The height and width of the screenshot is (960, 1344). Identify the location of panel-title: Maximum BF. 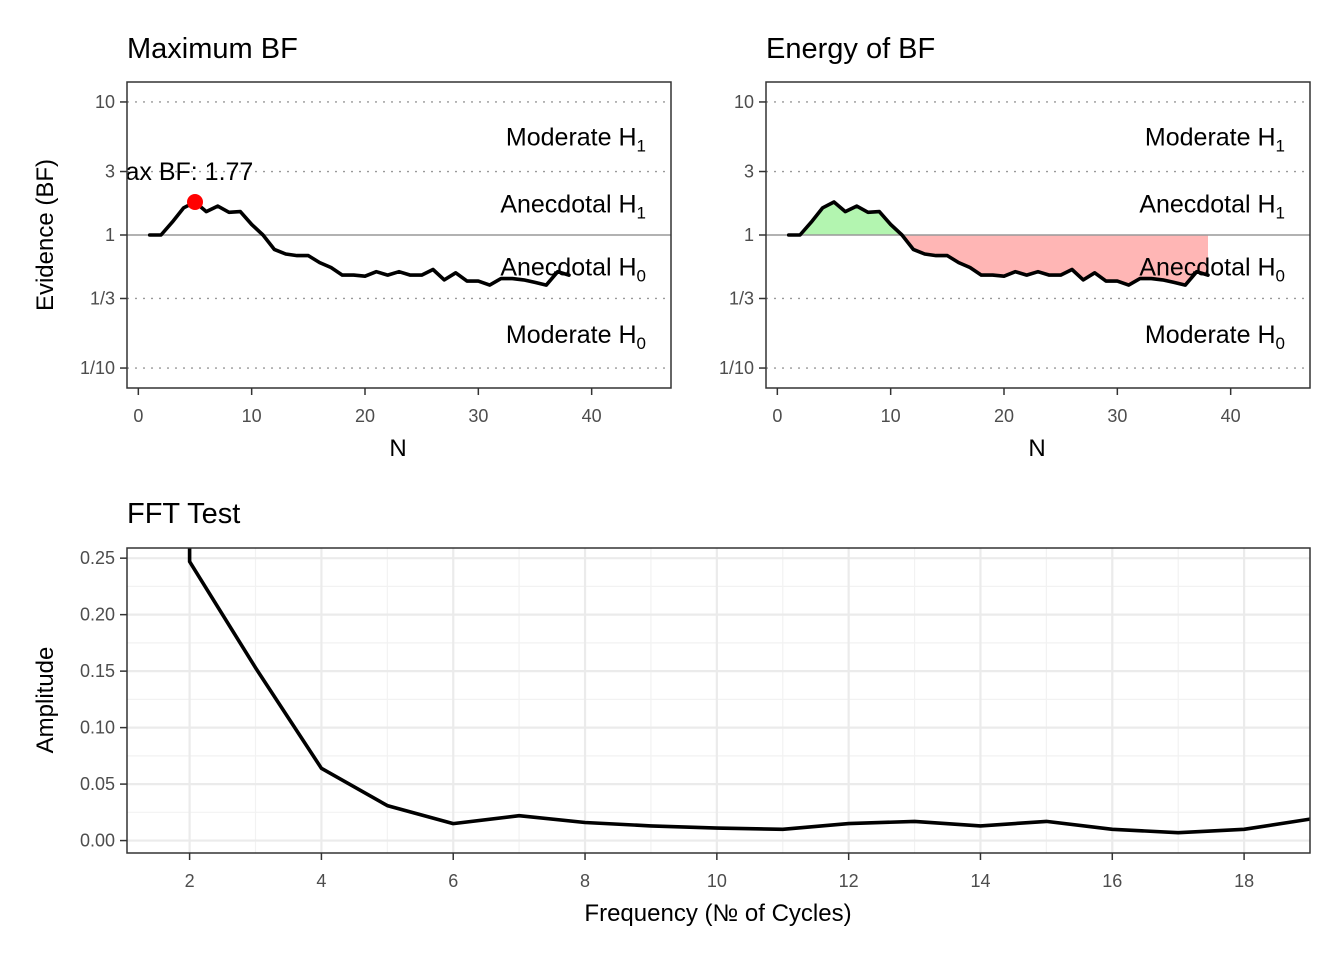
(212, 49).